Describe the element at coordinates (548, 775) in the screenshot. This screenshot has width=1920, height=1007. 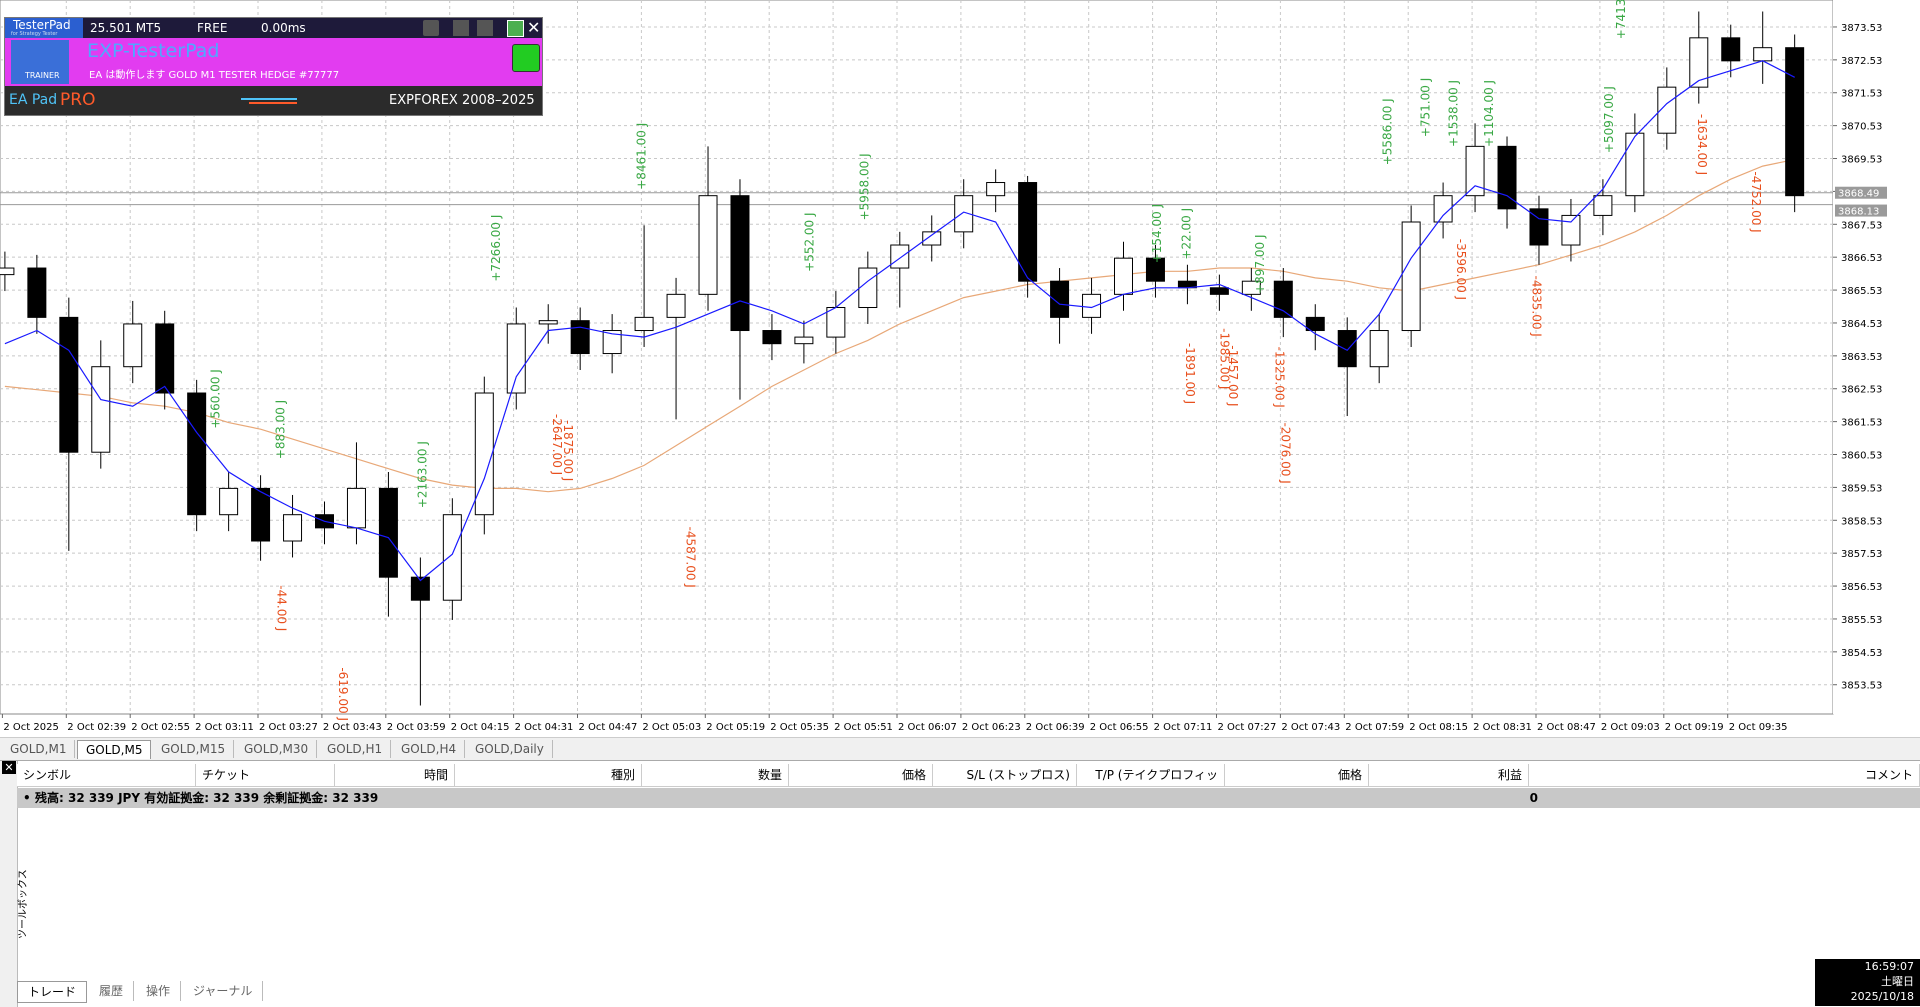
I see `column-header: 種別` at that location.